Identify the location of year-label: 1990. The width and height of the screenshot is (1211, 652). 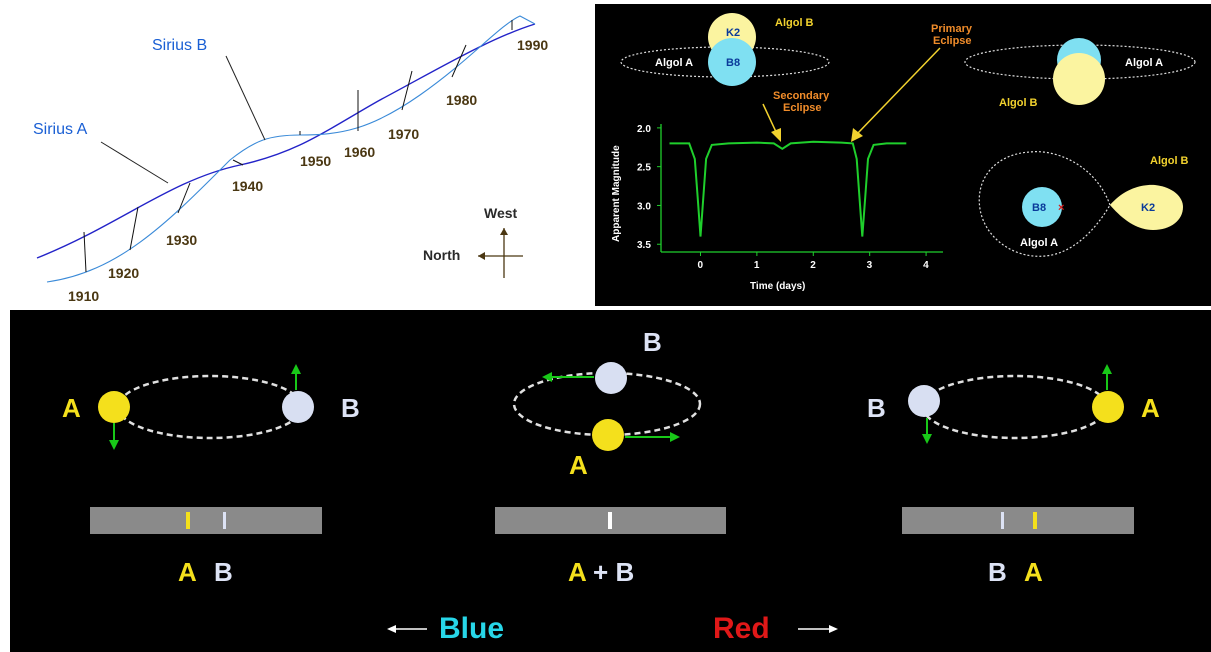
(532, 45).